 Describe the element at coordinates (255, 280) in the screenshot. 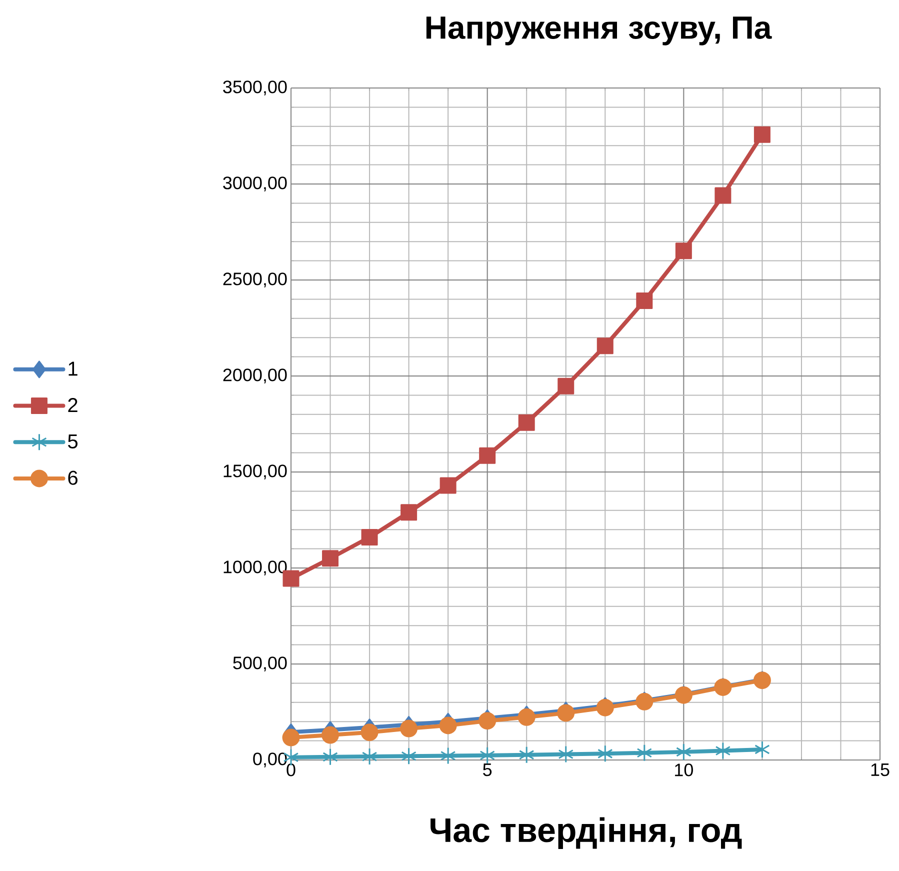

I see `y-tick-label: 2500,00` at that location.